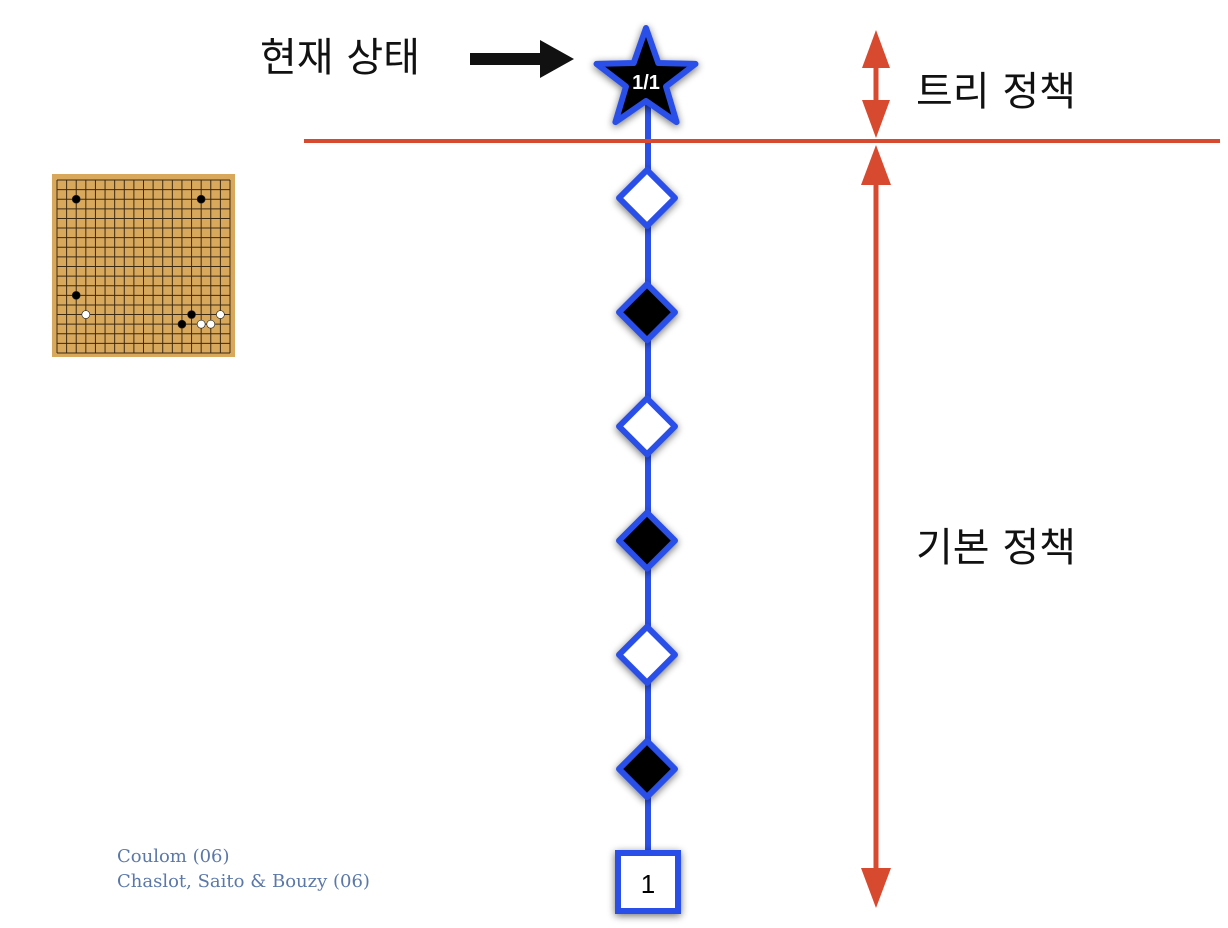  What do you see at coordinates (143, 265) in the screenshot?
I see `go-board` at bounding box center [143, 265].